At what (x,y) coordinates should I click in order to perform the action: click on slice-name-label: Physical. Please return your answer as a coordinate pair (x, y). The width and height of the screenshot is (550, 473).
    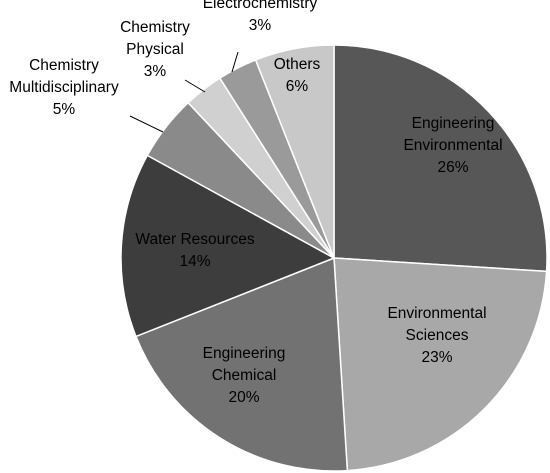
    Looking at the image, I should click on (155, 49).